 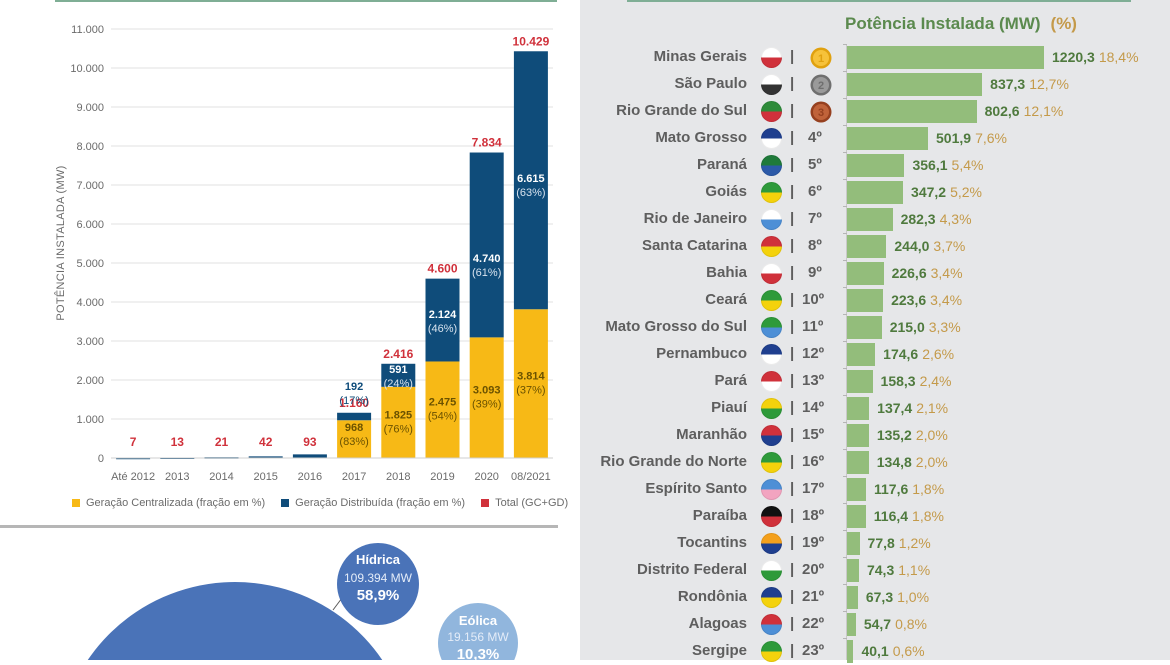 I want to click on silver-medal-icon: 2, so click(x=821, y=85).